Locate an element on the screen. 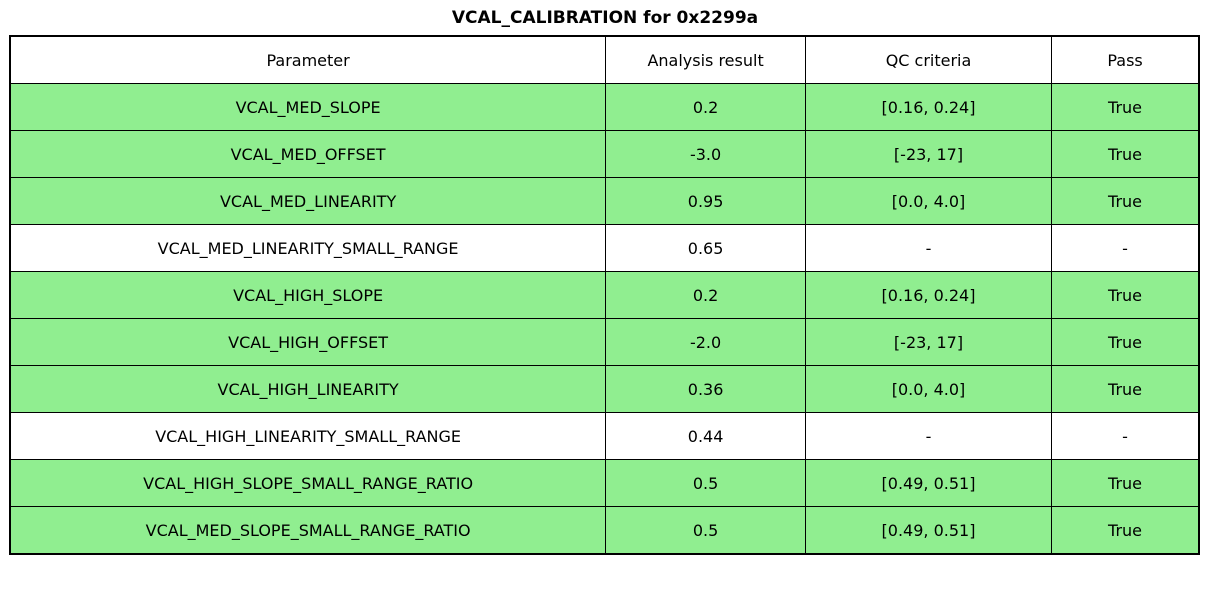  analysis-result-cell: -3.0 is located at coordinates (705, 154).